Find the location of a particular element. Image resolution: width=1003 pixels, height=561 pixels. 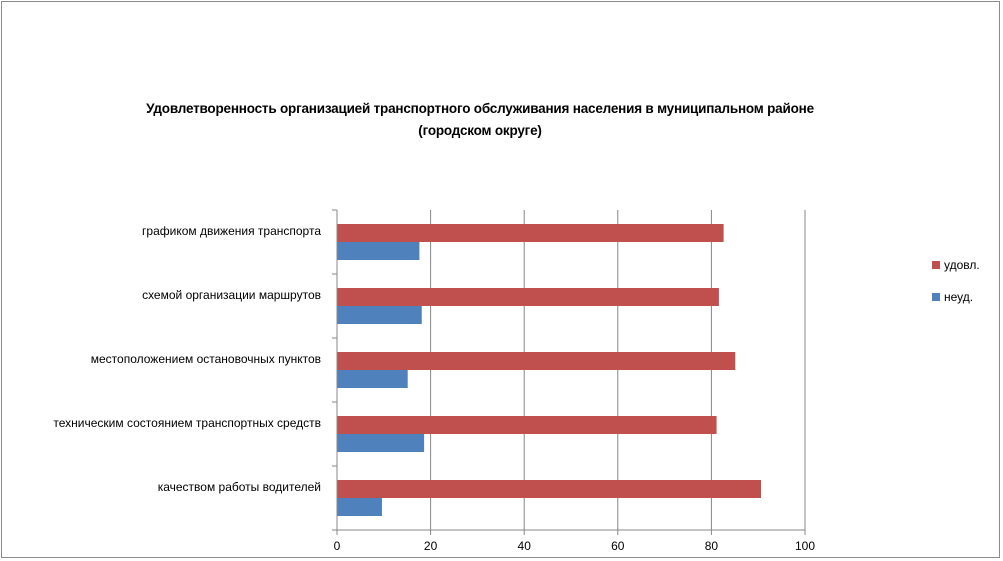

category-label: графиком движения транспорта is located at coordinates (231, 231).